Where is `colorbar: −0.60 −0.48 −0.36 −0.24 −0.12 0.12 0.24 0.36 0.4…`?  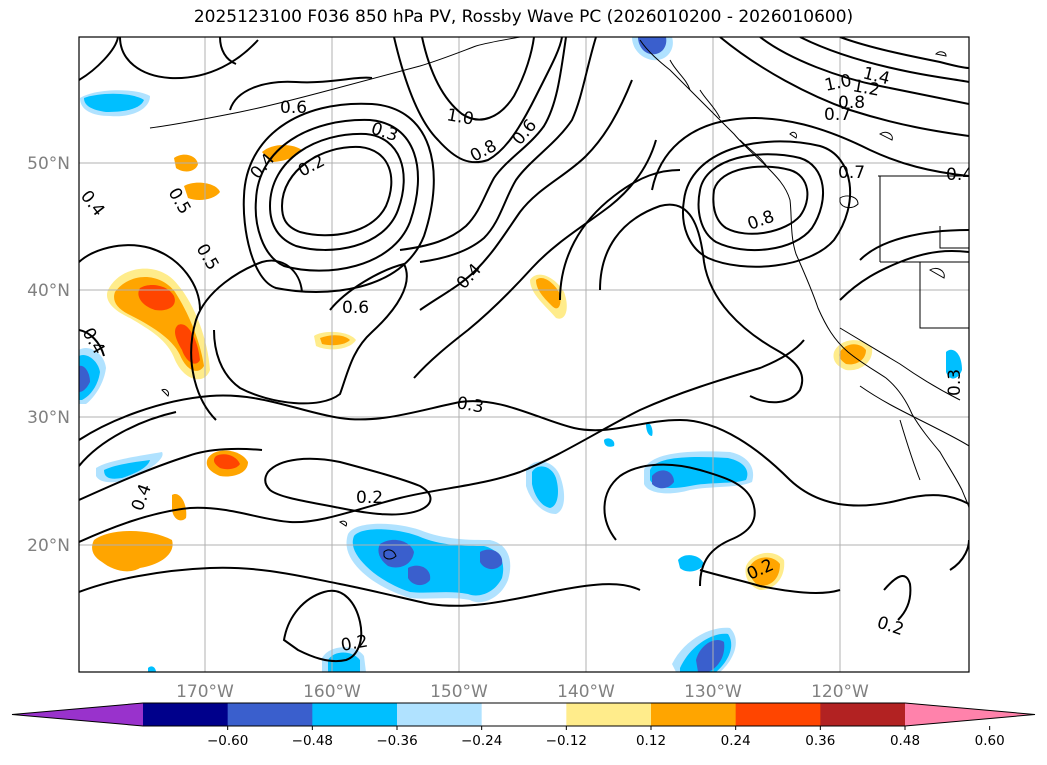 colorbar: −0.60 −0.48 −0.36 −0.24 −0.12 0.12 0.24 0.36 0.4… is located at coordinates (523, 725).